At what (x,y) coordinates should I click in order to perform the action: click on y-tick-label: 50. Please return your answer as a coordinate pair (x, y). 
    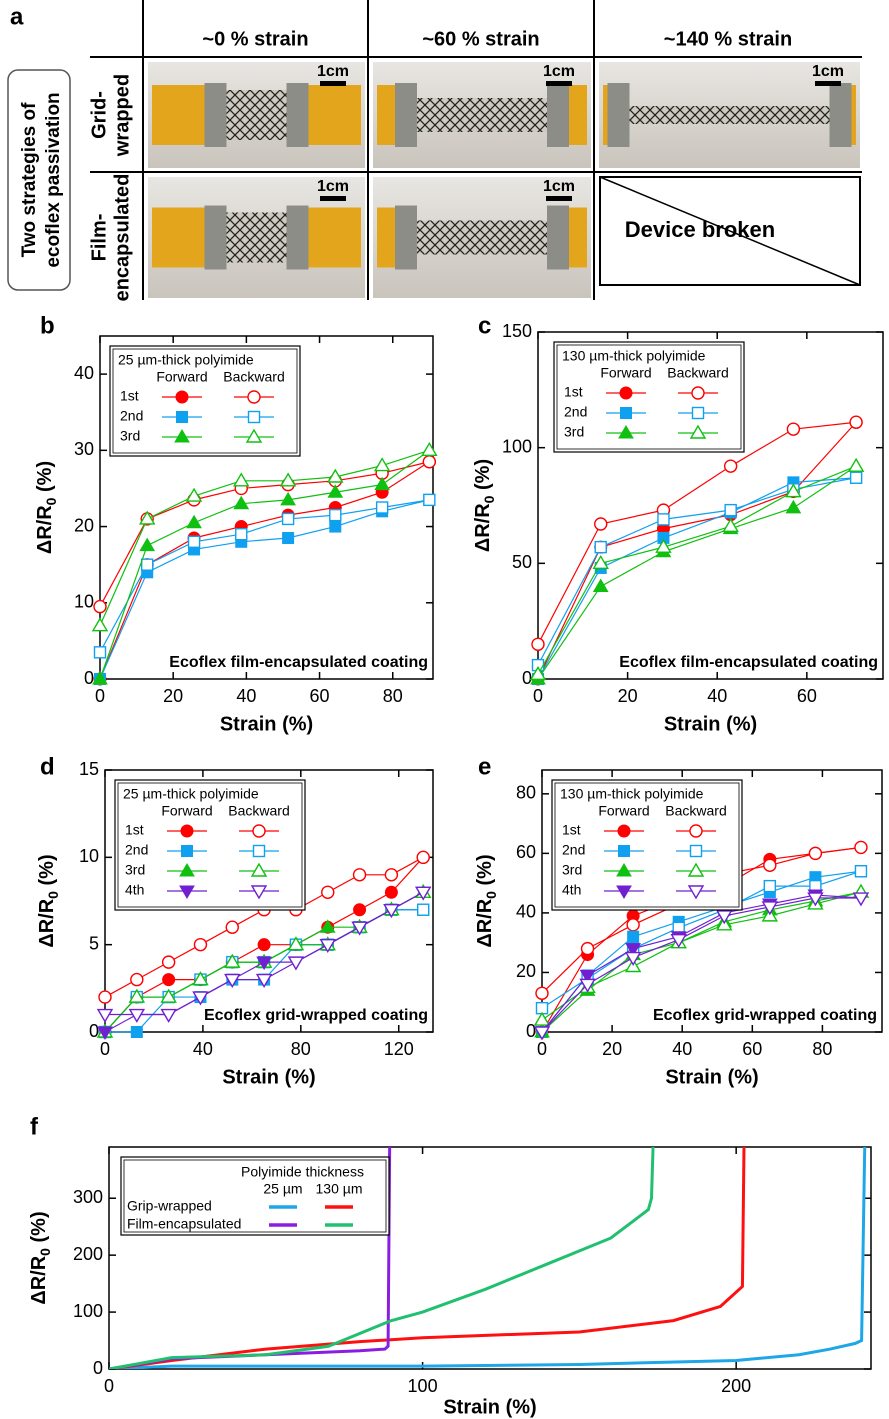
    Looking at the image, I should click on (522, 562).